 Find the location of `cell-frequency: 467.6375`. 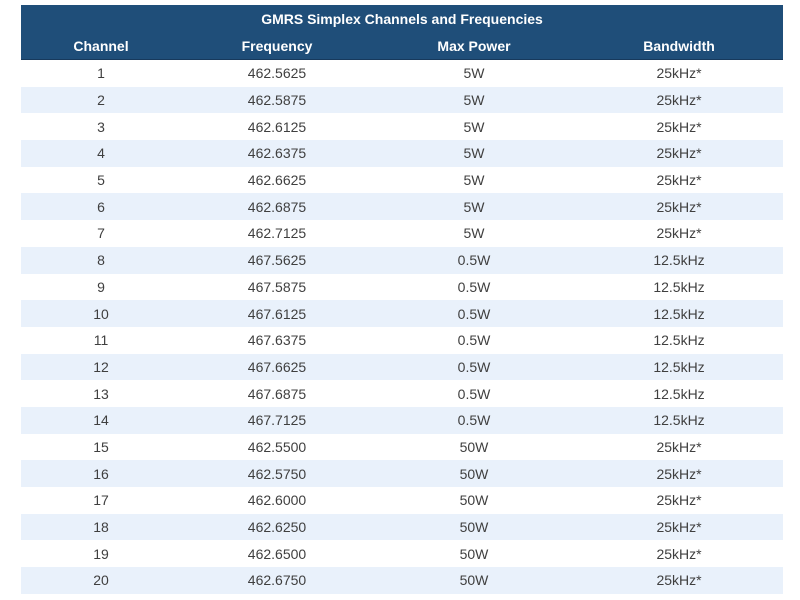

cell-frequency: 467.6375 is located at coordinates (277, 340).